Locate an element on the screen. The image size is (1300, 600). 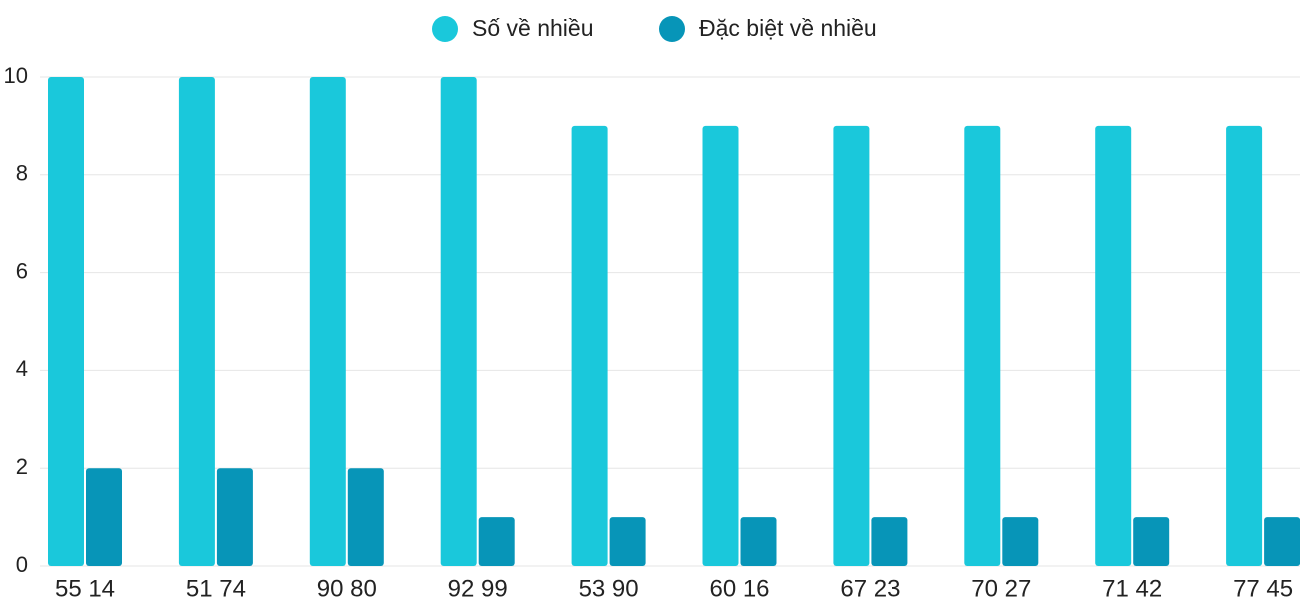
x-tick-label: 55 14 is located at coordinates (85, 587).